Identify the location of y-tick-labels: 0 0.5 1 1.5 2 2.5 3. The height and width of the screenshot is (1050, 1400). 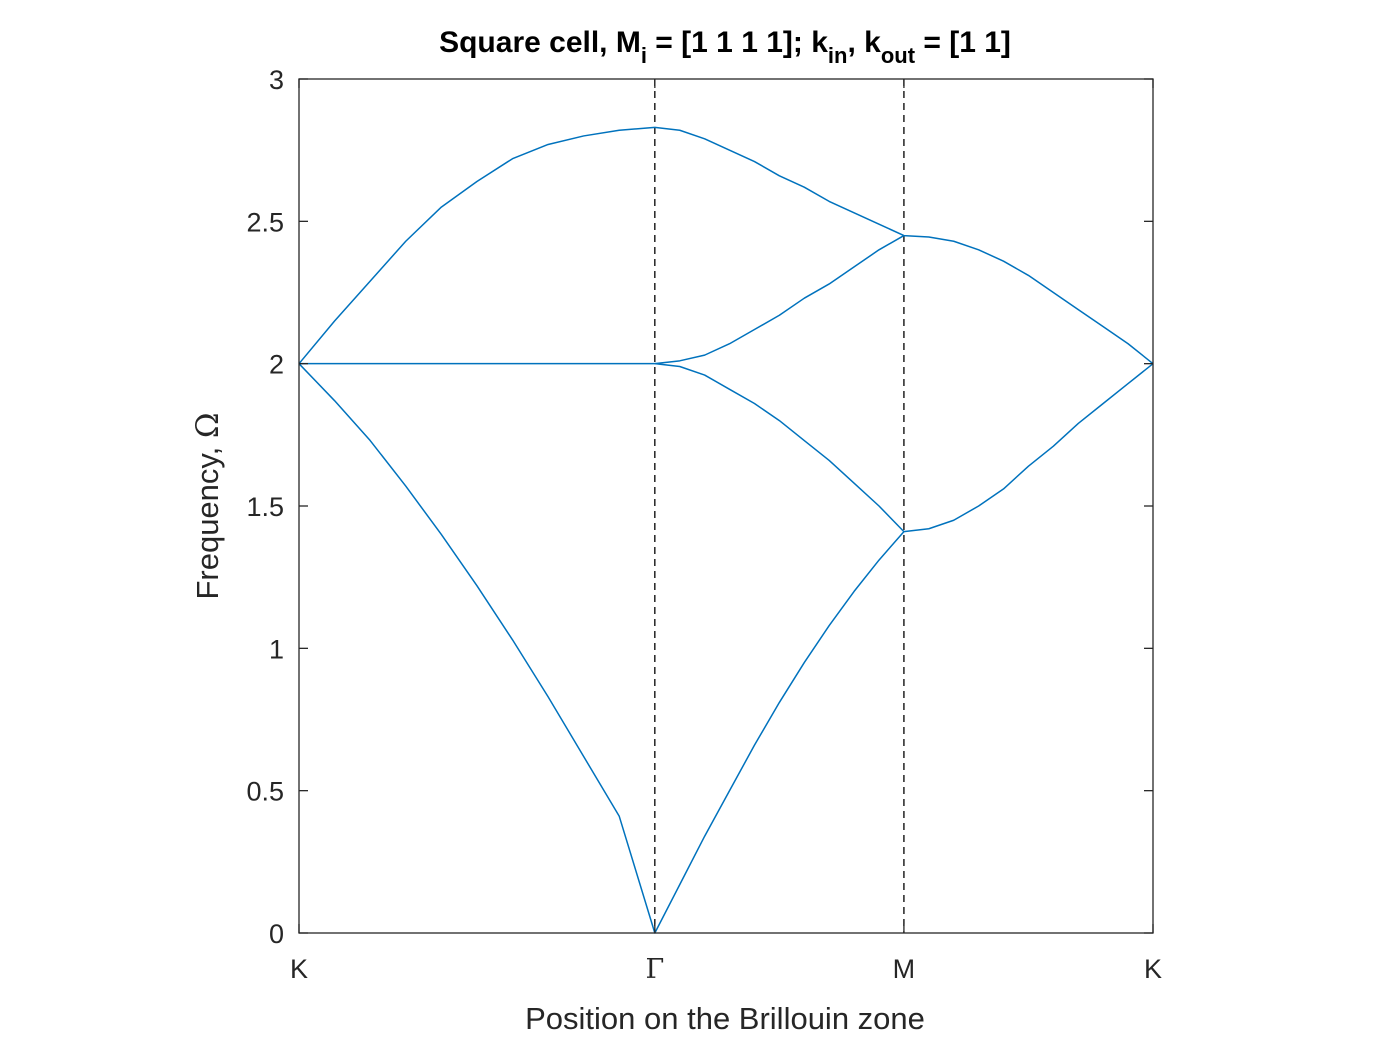
(265, 507).